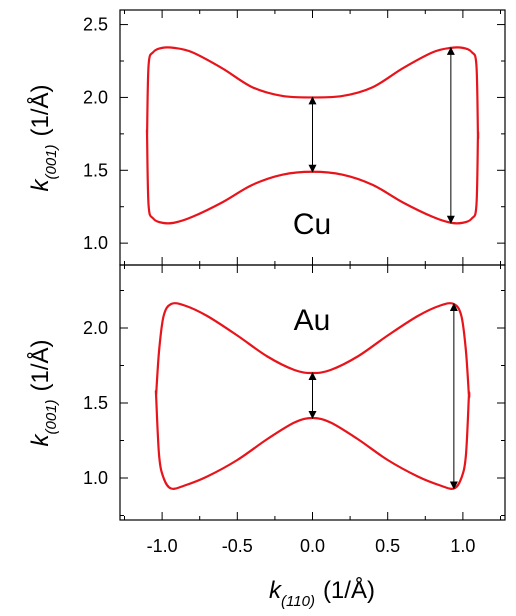  Describe the element at coordinates (298, 601) in the screenshot. I see `x-axis-subscript: (110)` at that location.